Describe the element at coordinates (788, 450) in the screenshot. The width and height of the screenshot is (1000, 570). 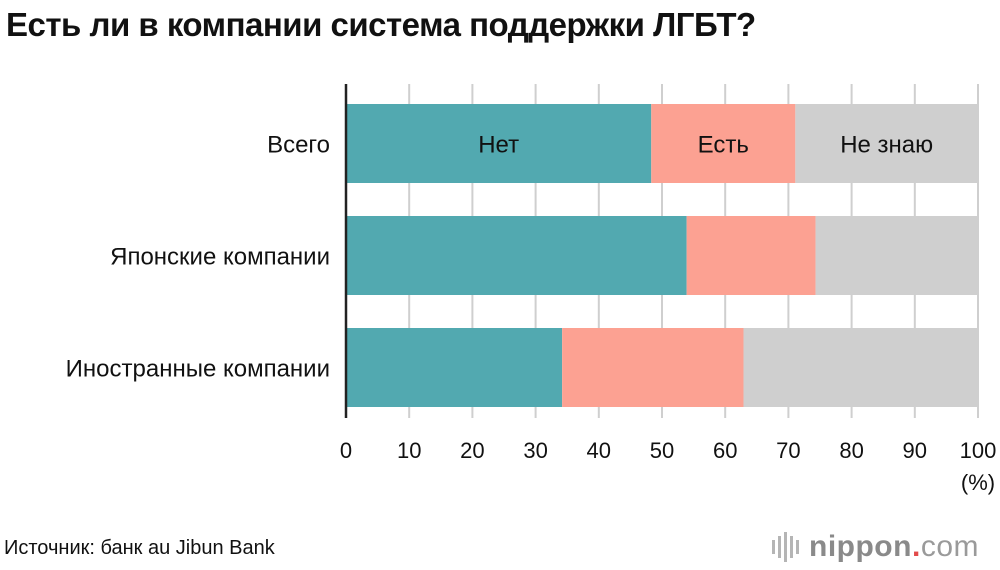
I see `x-tick-label: 70` at that location.